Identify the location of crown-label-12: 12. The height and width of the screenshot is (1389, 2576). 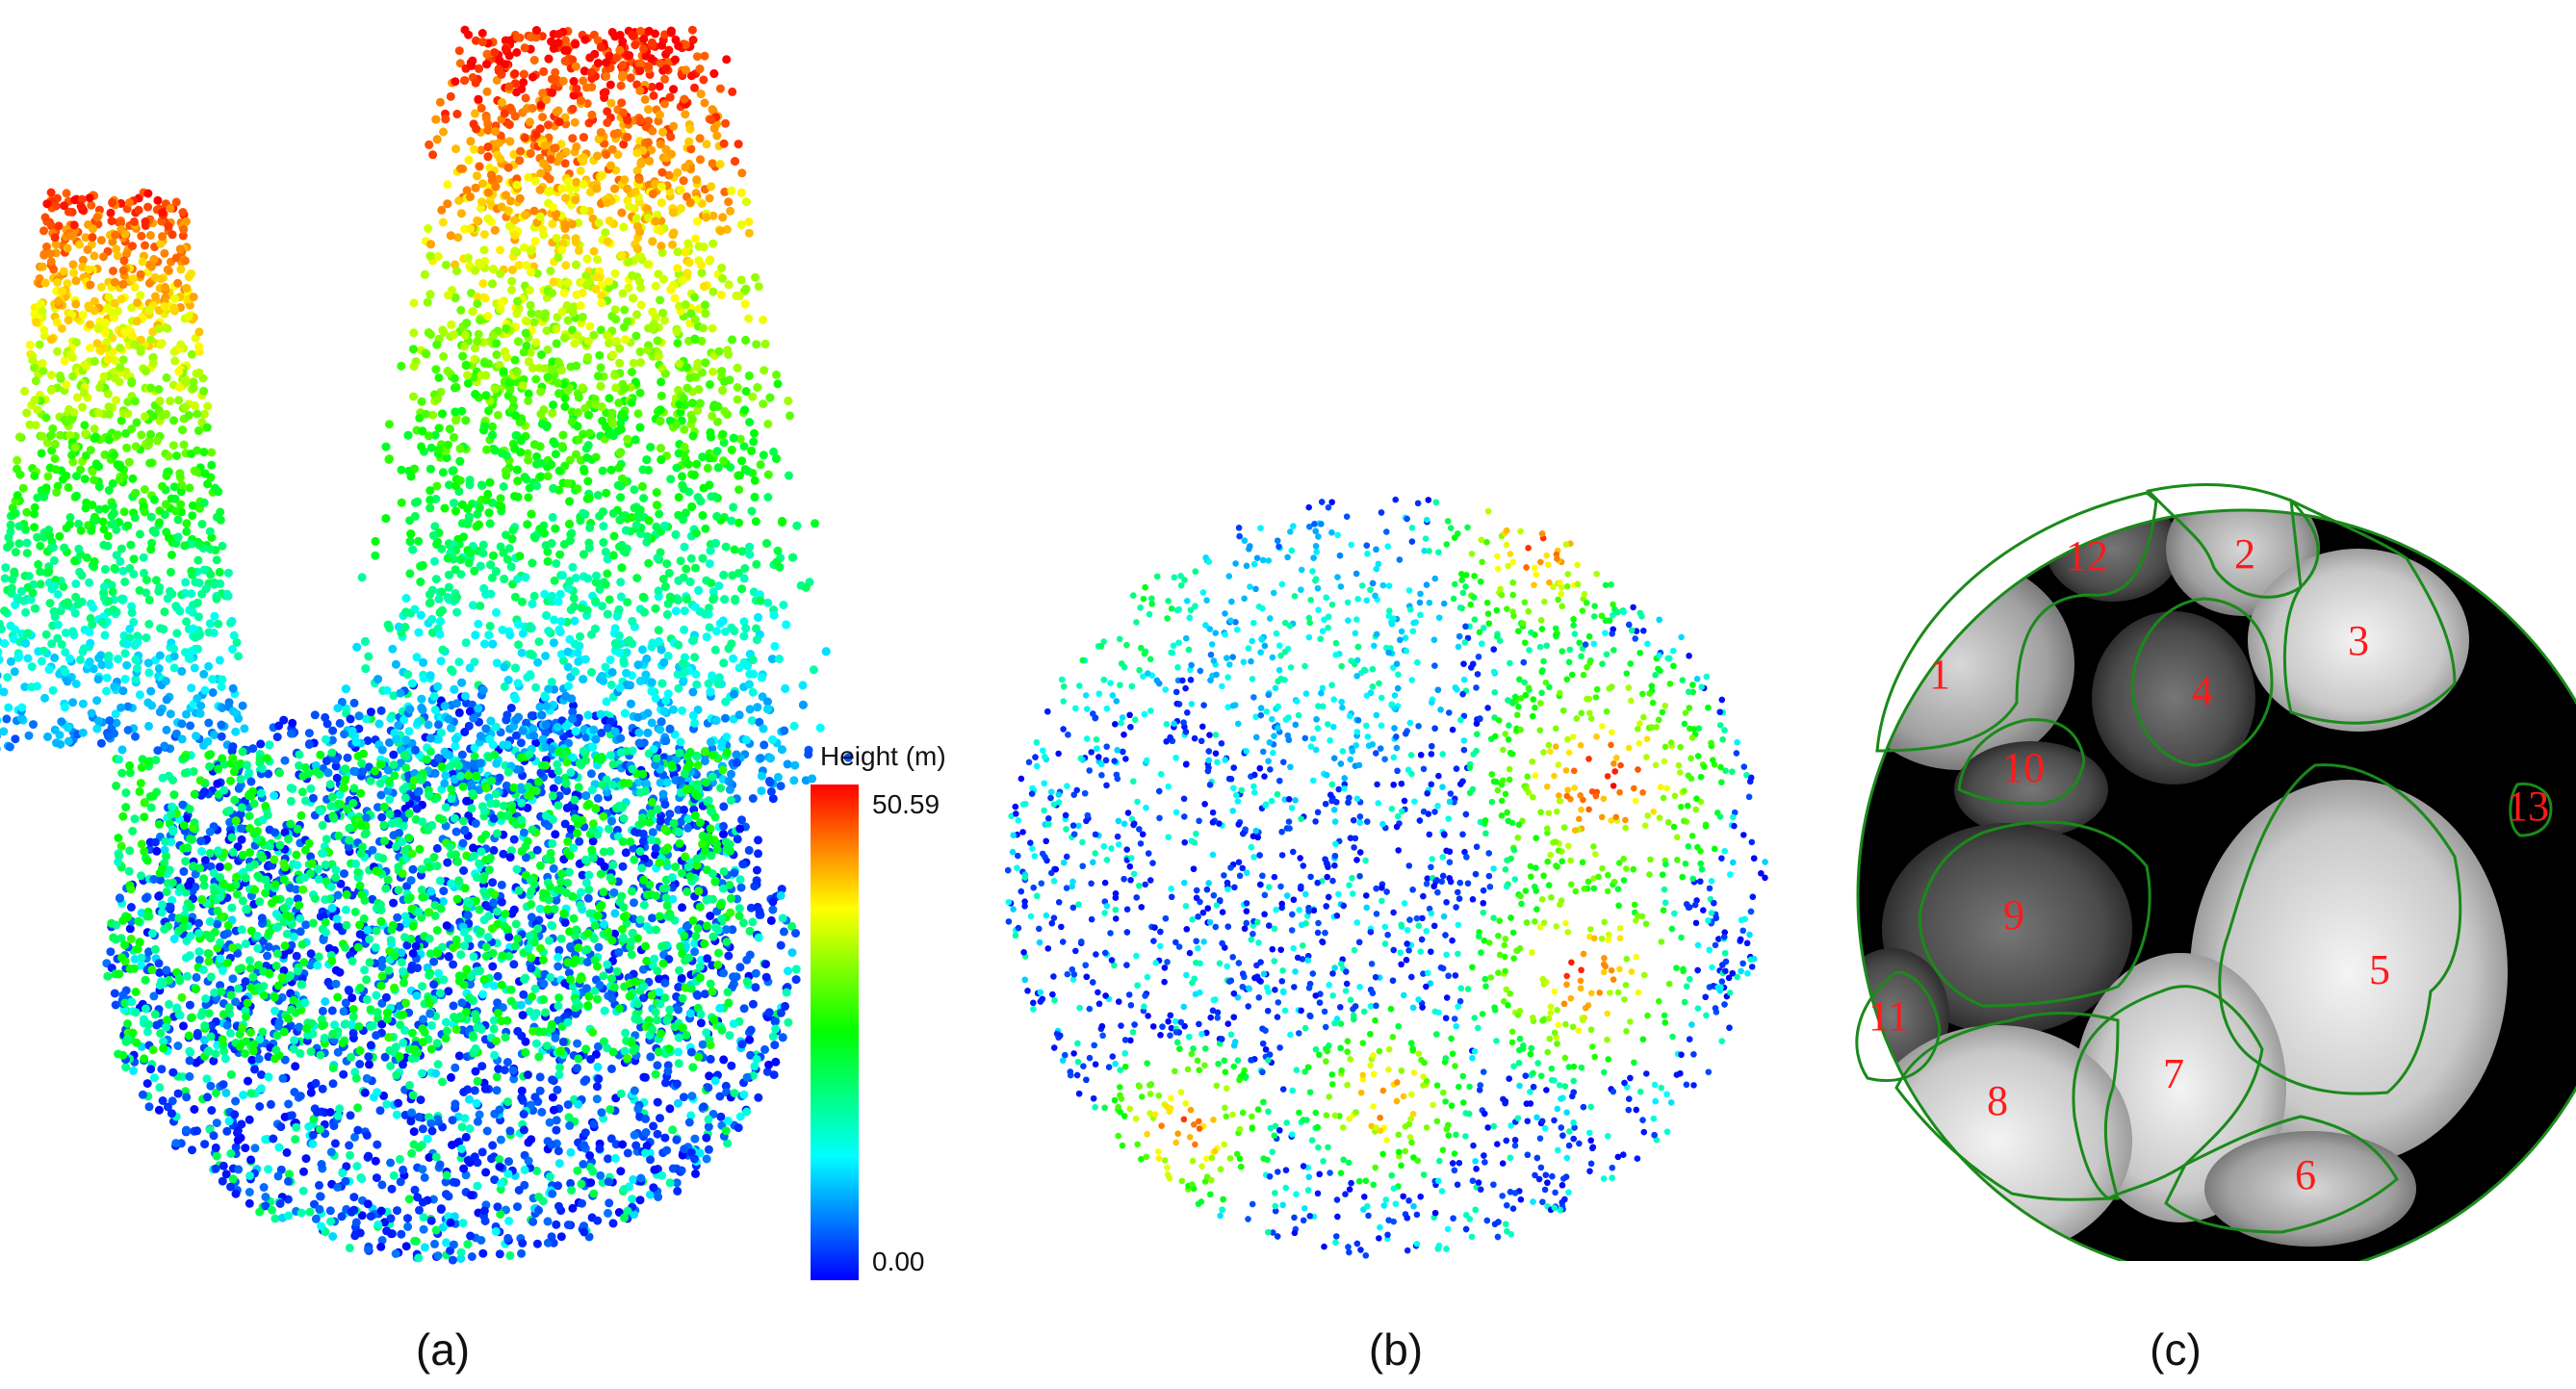
(2087, 555).